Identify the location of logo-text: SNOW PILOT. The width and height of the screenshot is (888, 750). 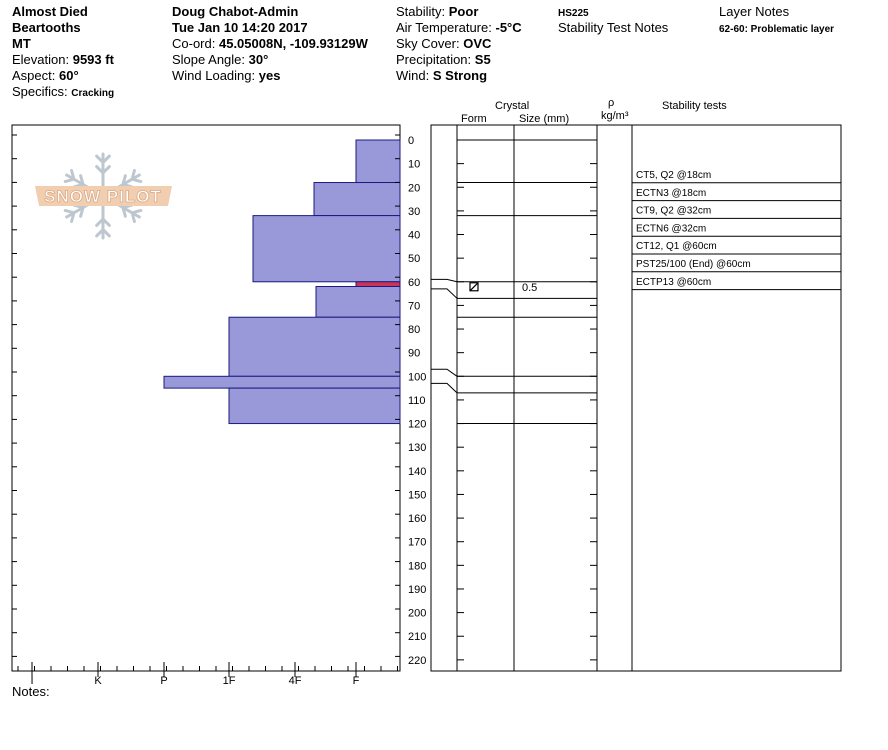
(103, 196).